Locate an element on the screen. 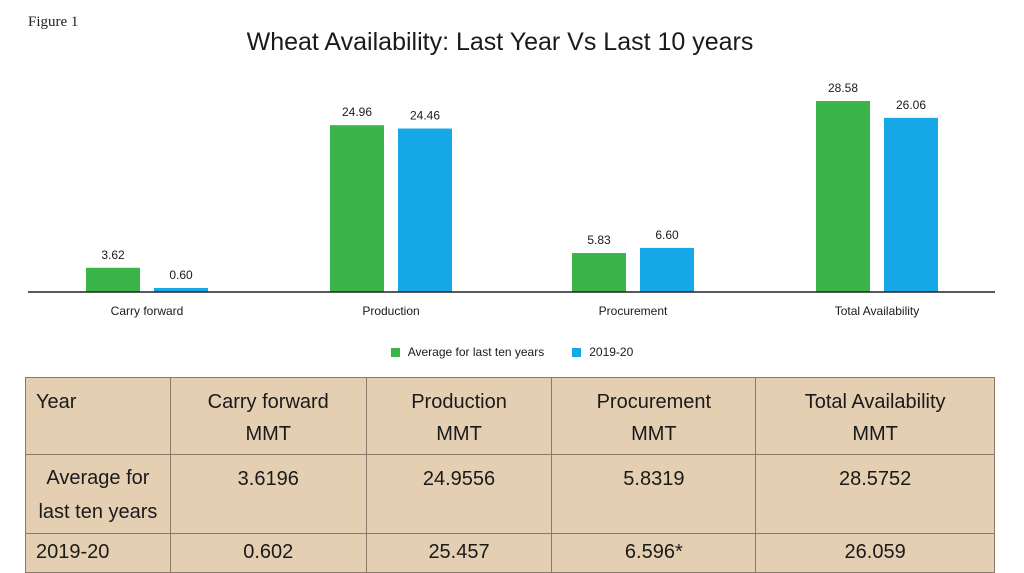 This screenshot has width=1024, height=573. table-cell: 25.457 is located at coordinates (459, 553).